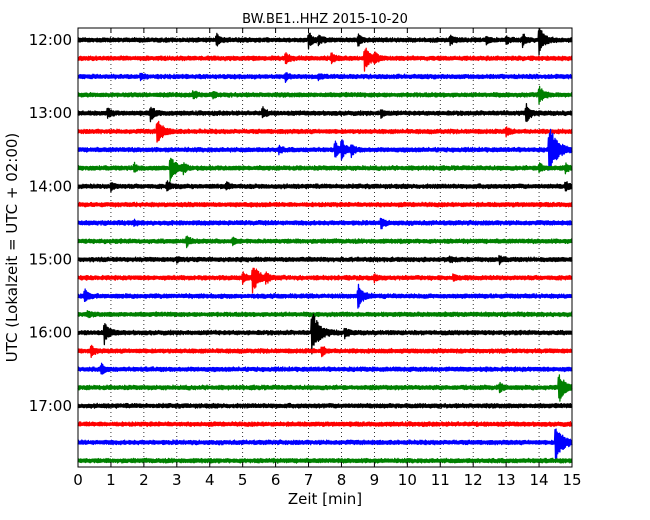 This screenshot has width=650, height=520. What do you see at coordinates (325, 499) in the screenshot?
I see `x-axis-label: Zeit [min]` at bounding box center [325, 499].